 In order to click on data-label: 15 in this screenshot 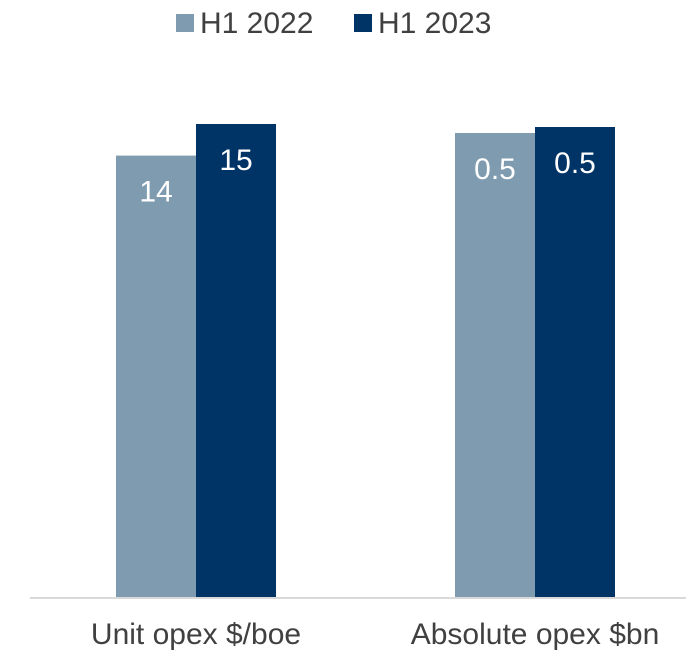, I will do `click(235, 160)`.